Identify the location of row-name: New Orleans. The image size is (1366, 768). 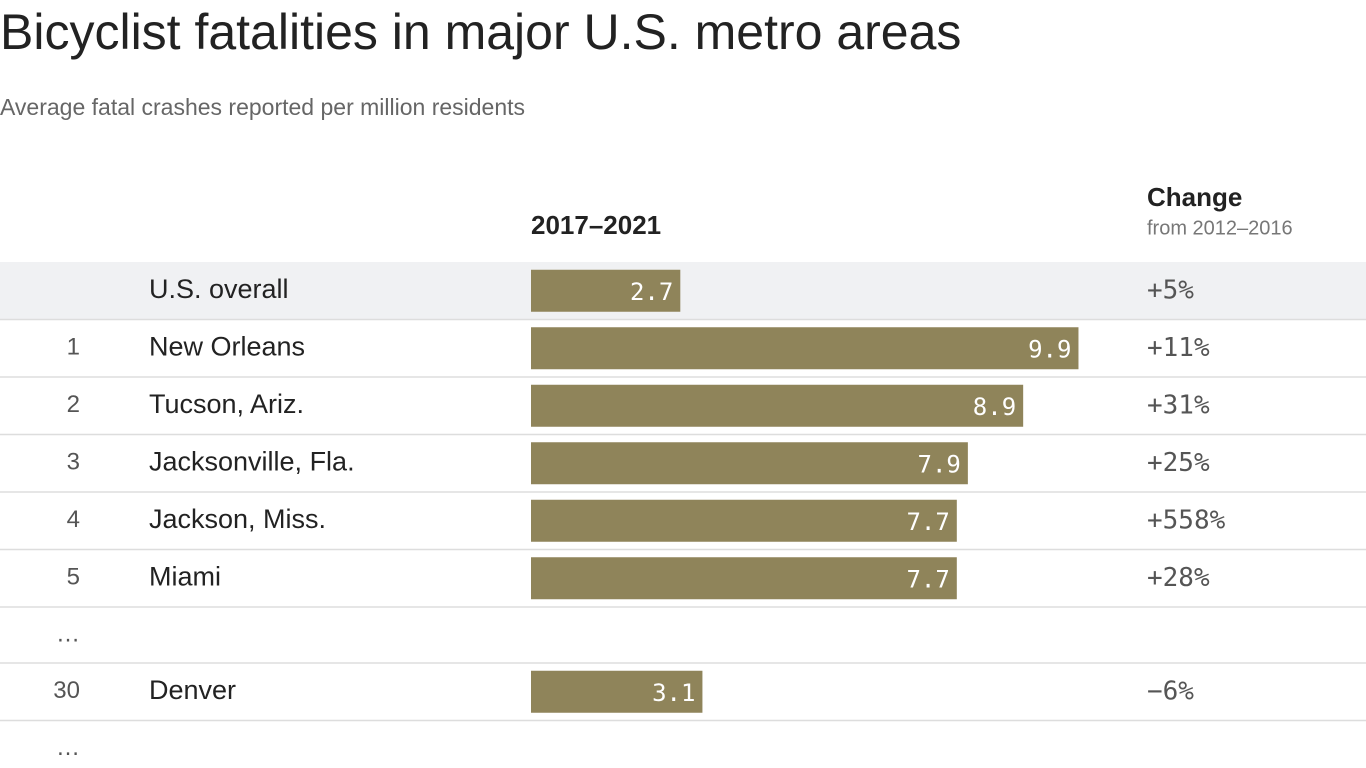
(227, 346).